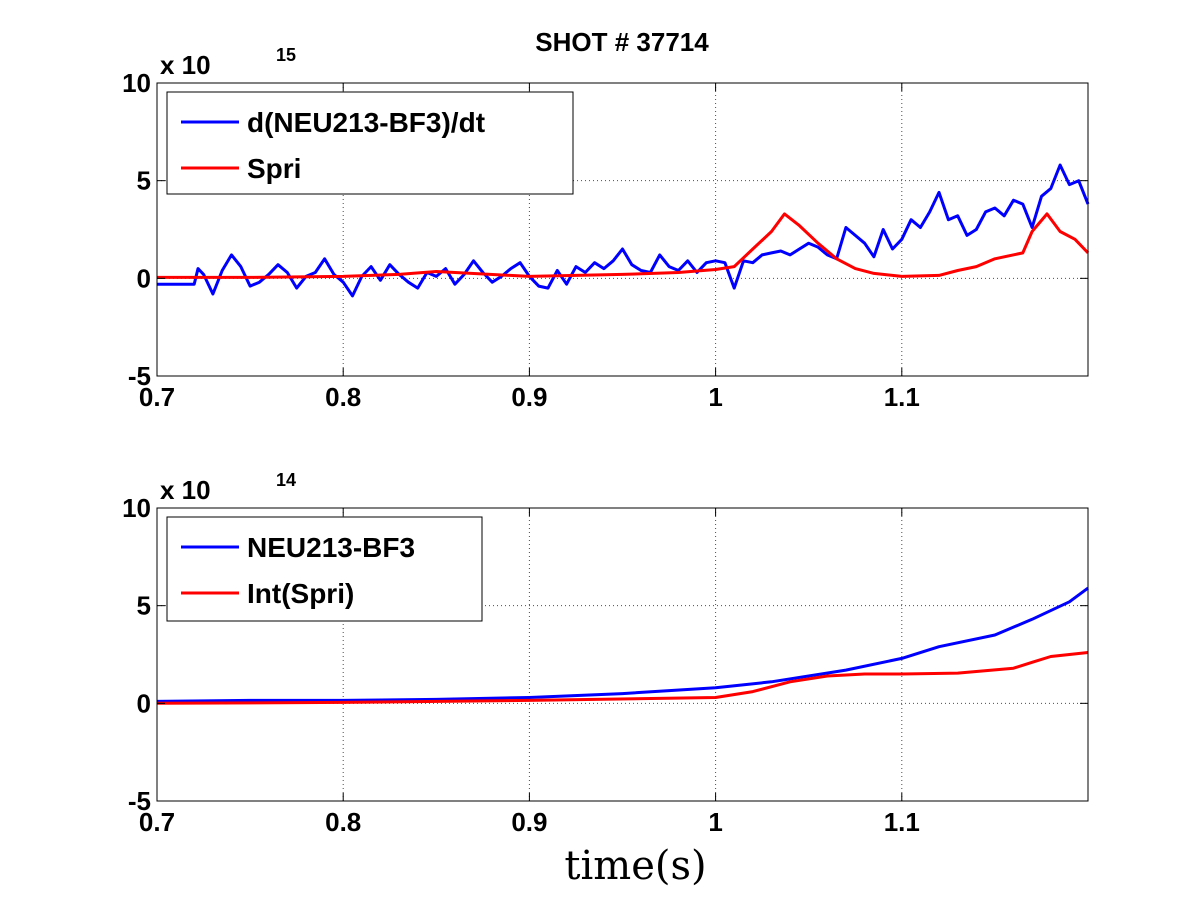  I want to click on legend-label-2: Int(Spri), so click(300, 593).